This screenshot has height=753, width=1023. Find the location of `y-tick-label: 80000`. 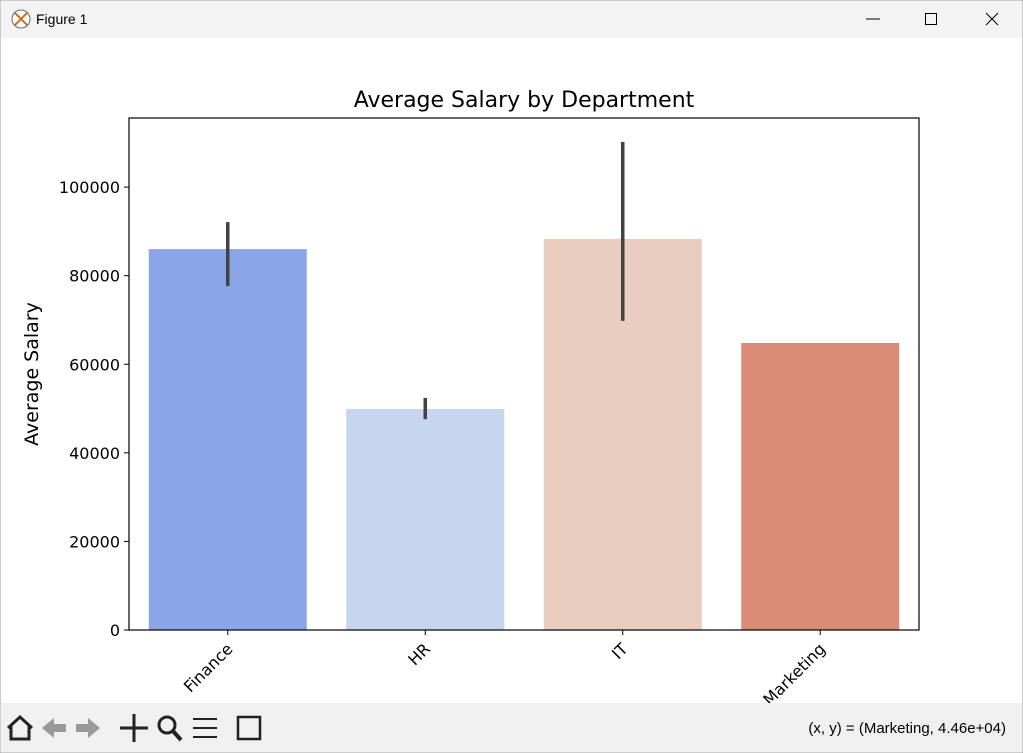

y-tick-label: 80000 is located at coordinates (94, 276).